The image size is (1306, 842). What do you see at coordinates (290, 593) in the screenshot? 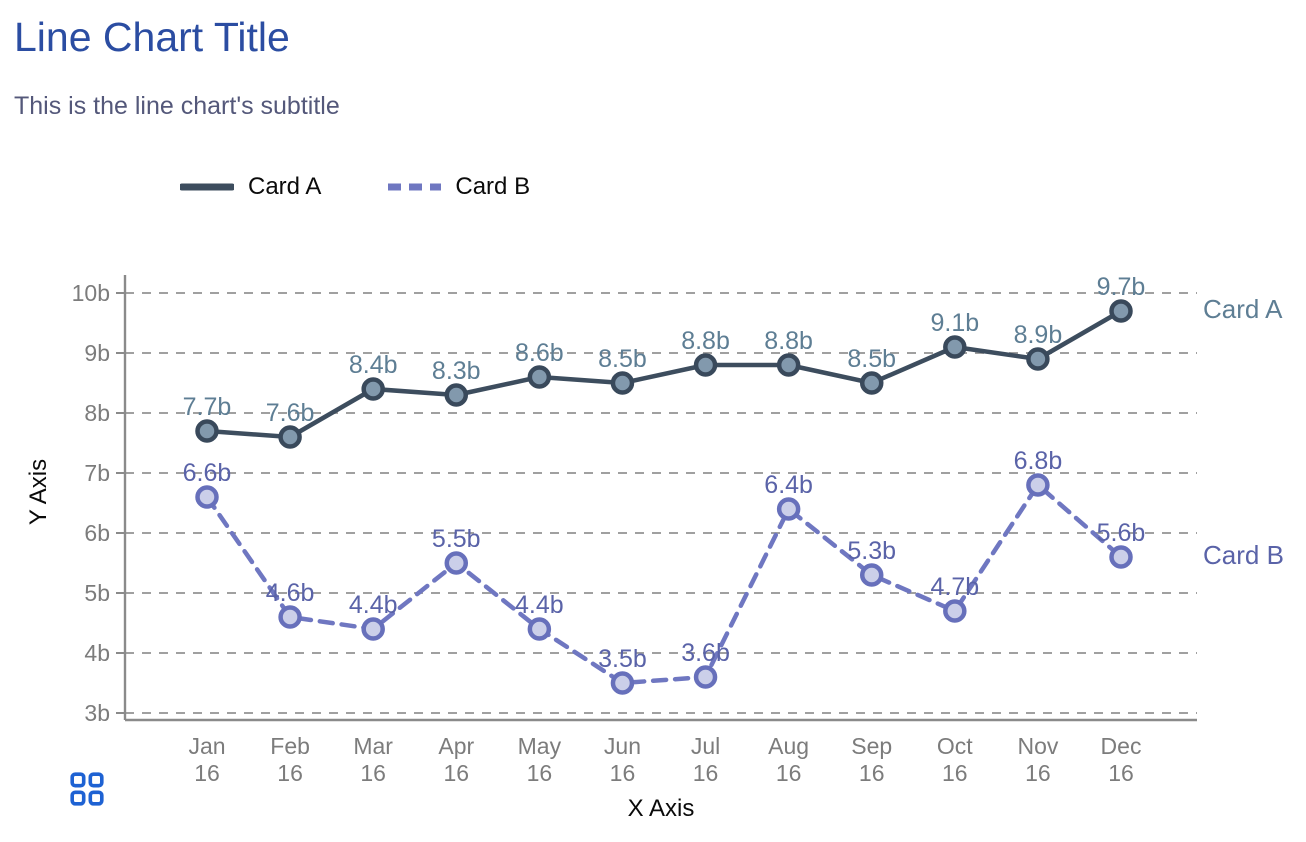
I see `data-point-label: 4.6b` at bounding box center [290, 593].